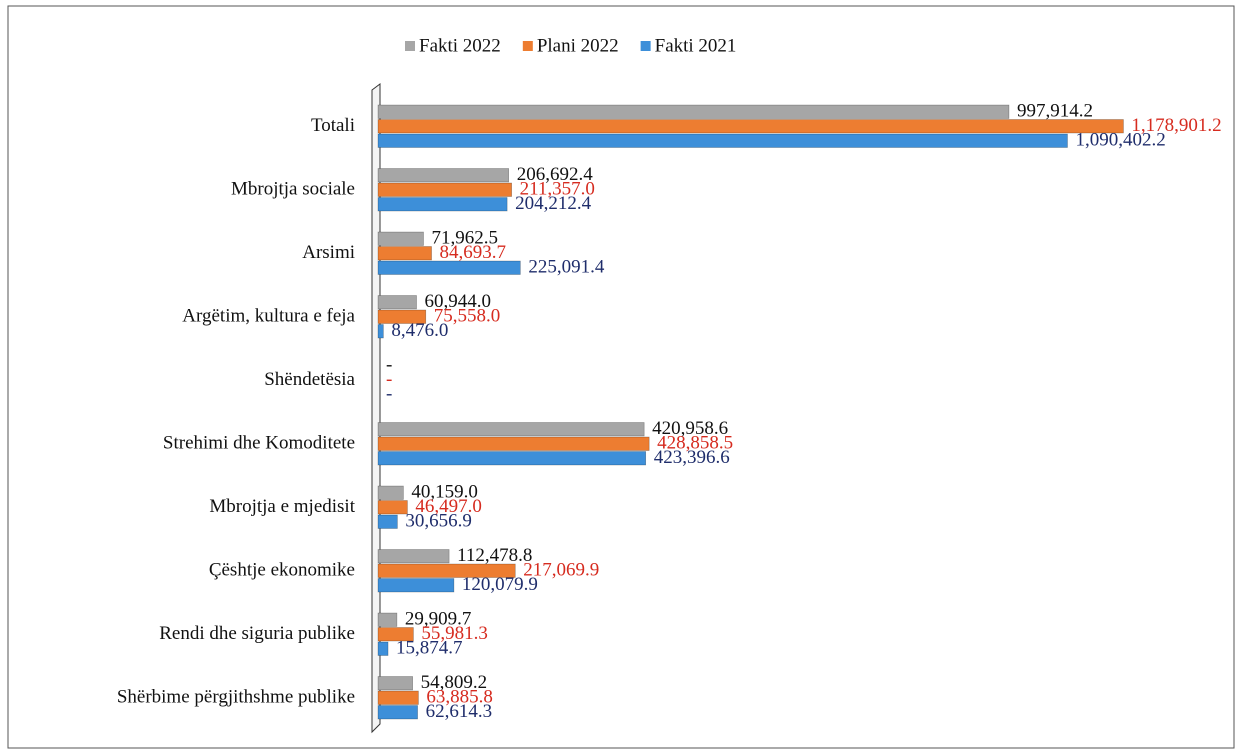  What do you see at coordinates (465, 238) in the screenshot?
I see `data-label: 71,962.5` at bounding box center [465, 238].